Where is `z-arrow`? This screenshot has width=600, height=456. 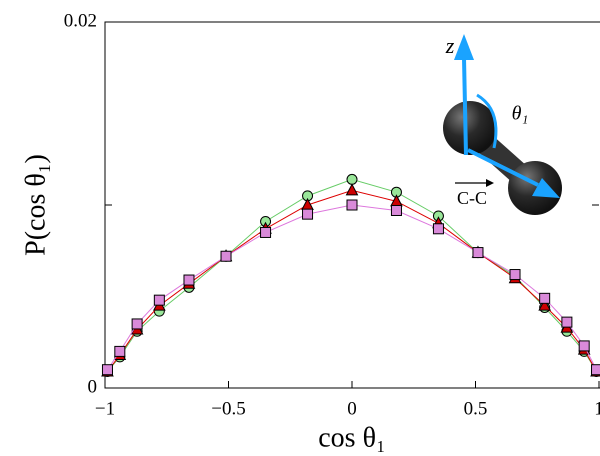
z-arrow is located at coordinates (465, 106).